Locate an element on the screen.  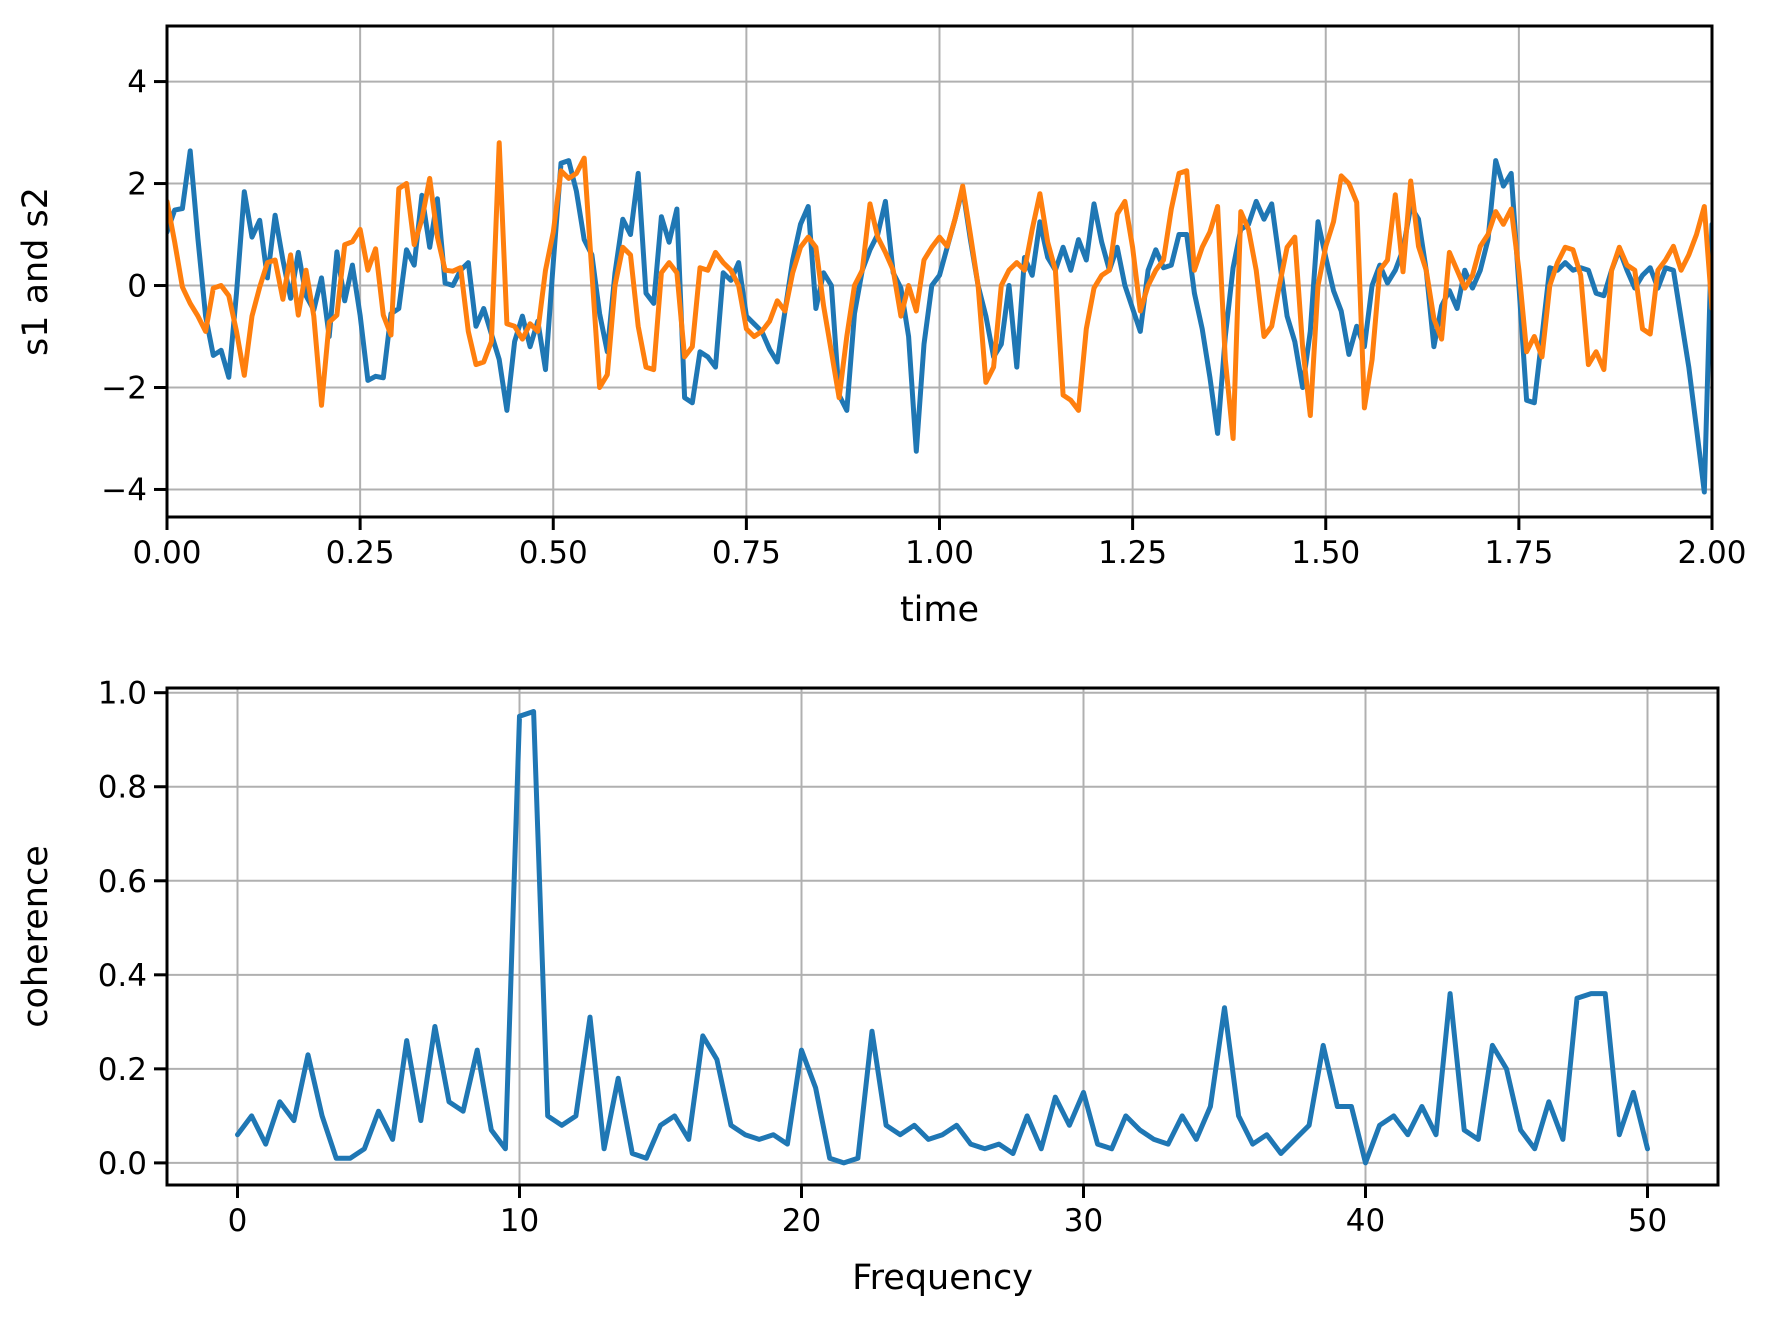
x-tick-label: 0.00 is located at coordinates (166, 553).